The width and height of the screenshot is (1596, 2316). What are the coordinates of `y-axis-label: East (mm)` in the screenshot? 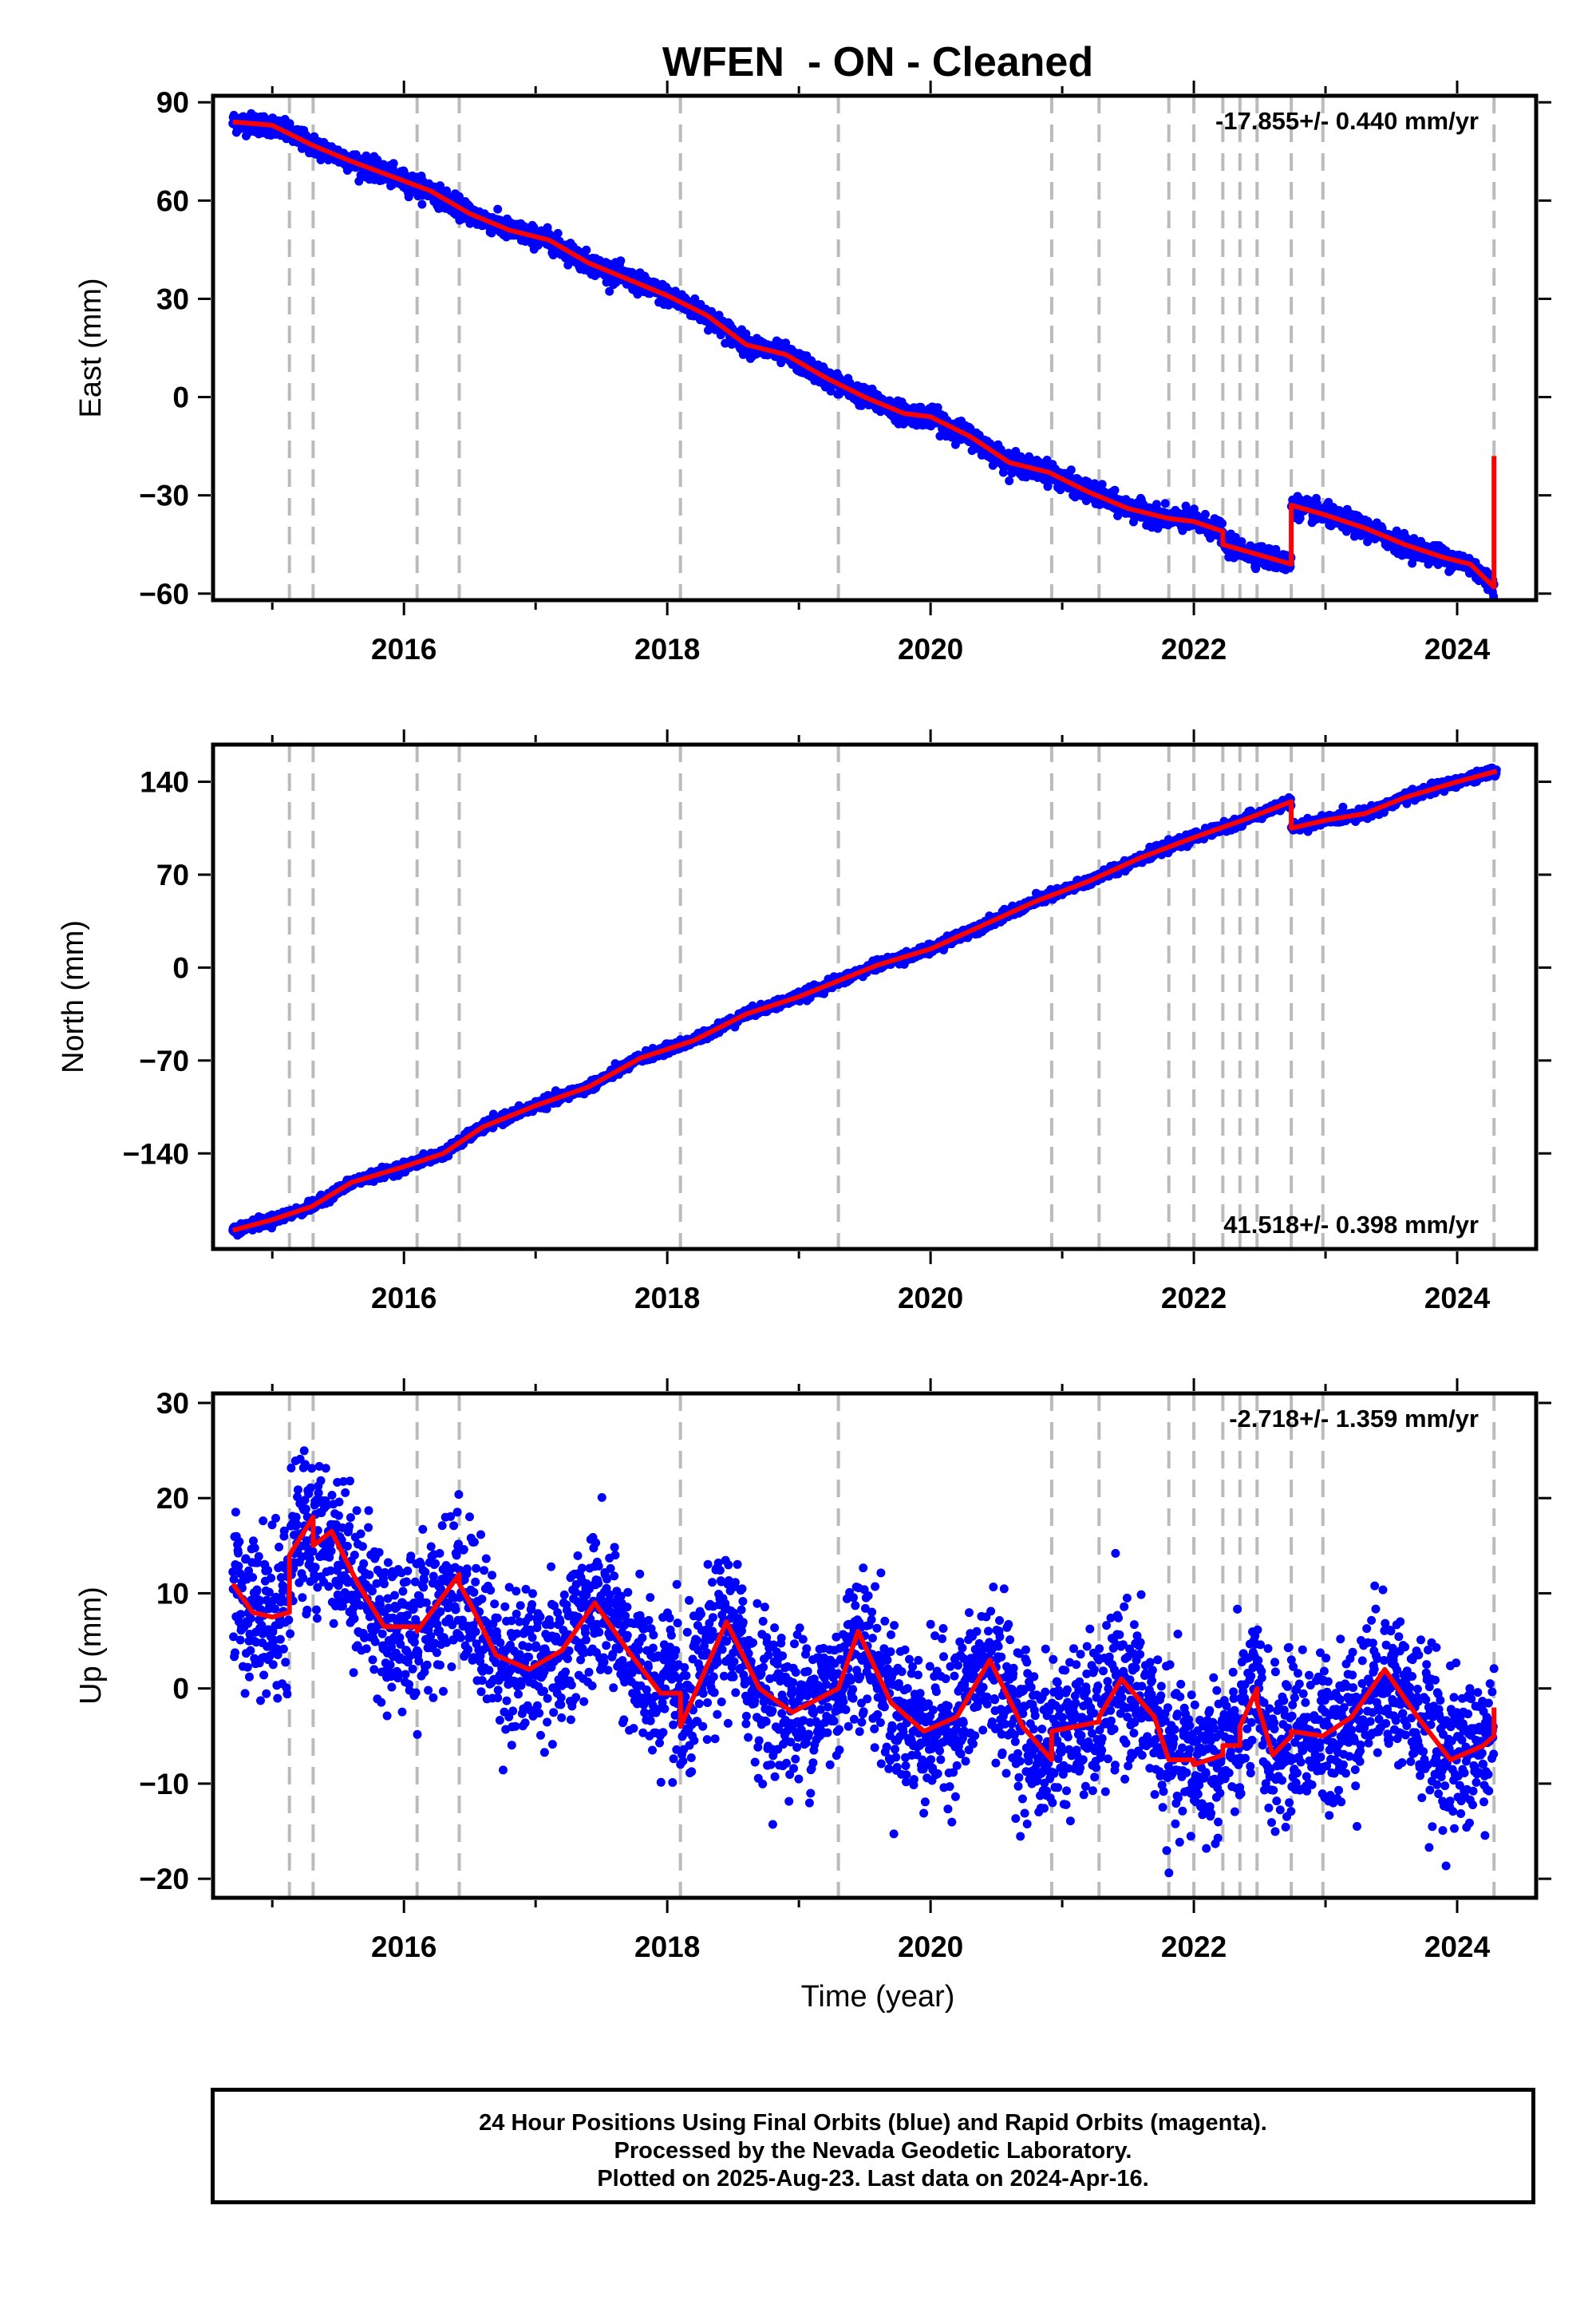 It's located at (91, 347).